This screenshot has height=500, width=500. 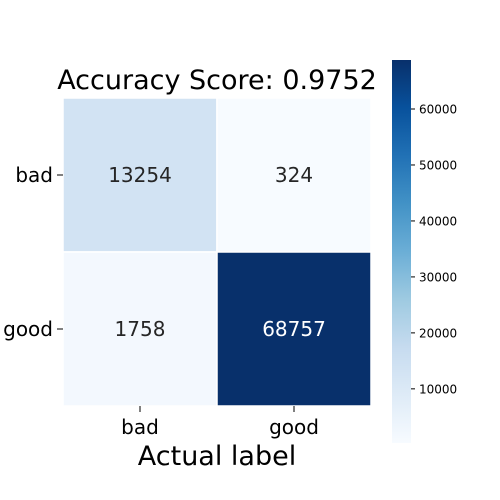 What do you see at coordinates (28, 329) in the screenshot?
I see `y-tick-label: good` at bounding box center [28, 329].